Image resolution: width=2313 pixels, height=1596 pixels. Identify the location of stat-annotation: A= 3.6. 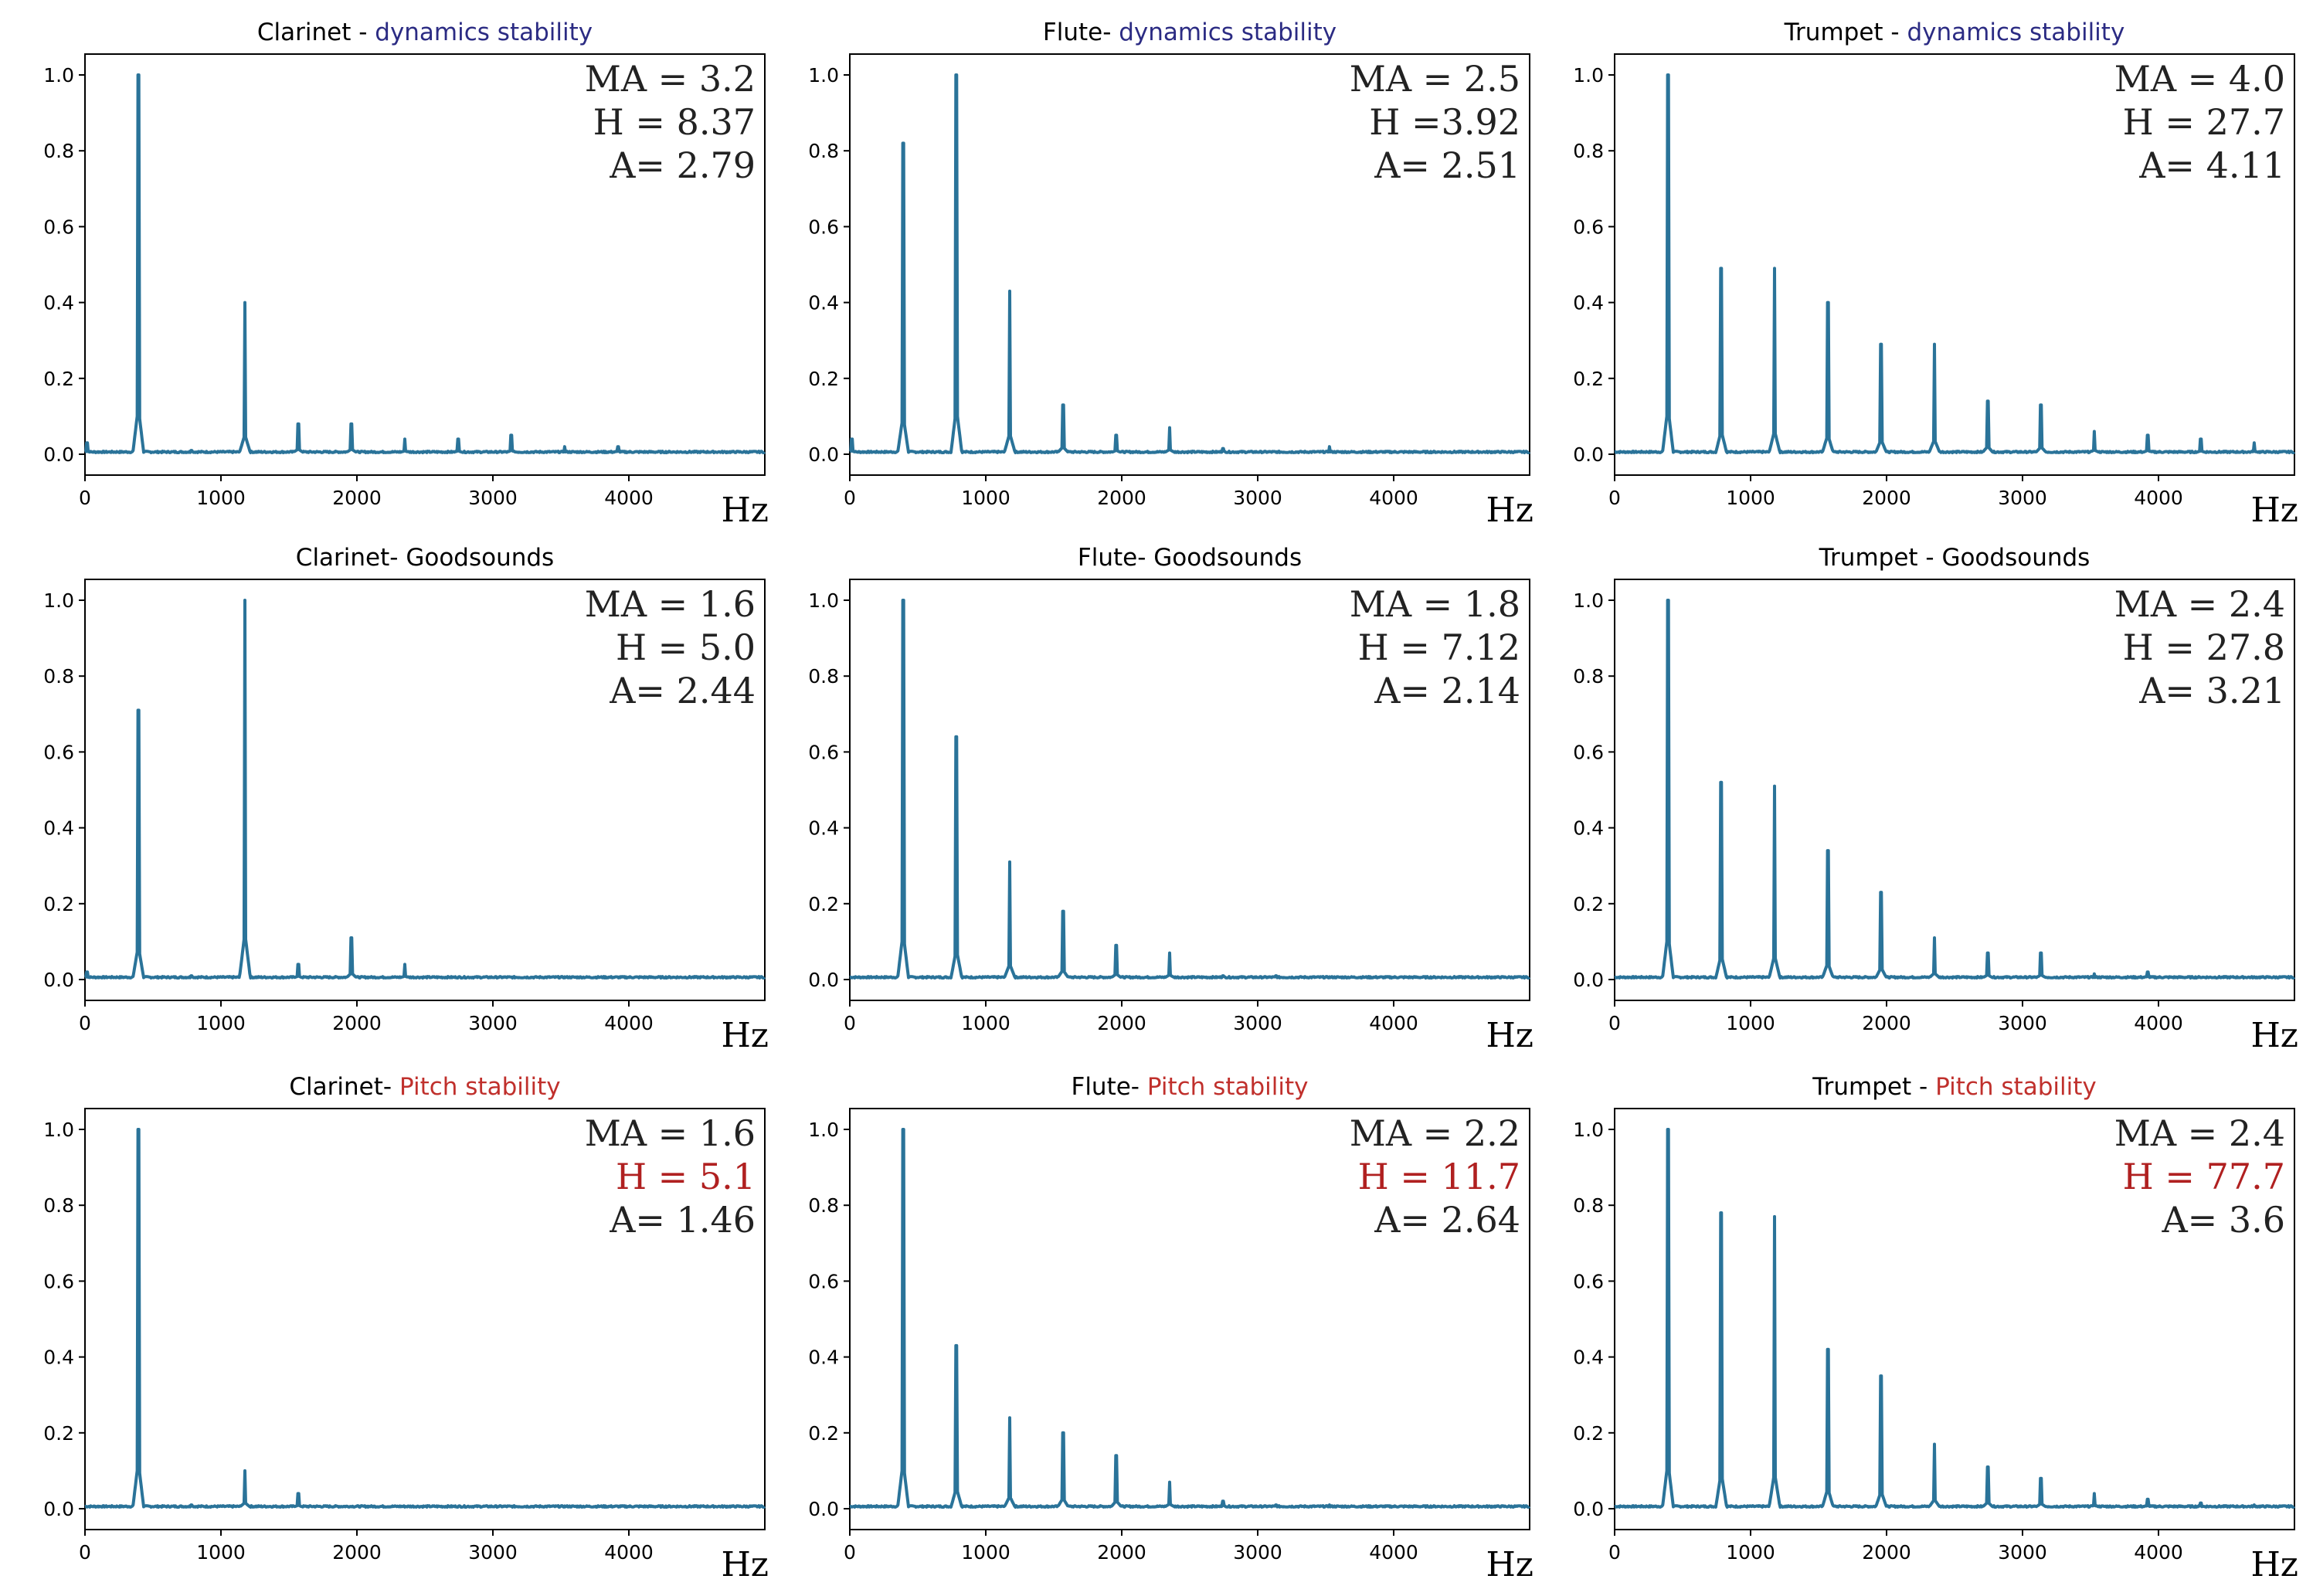
(2223, 1220).